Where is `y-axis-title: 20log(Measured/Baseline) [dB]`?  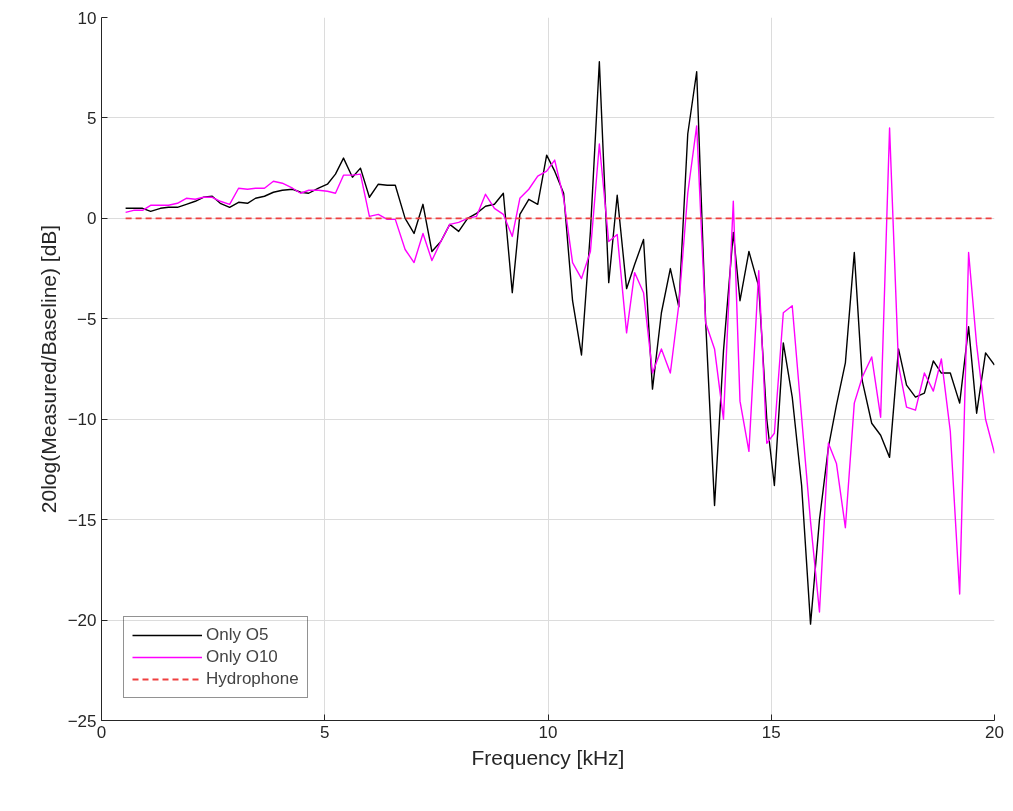 y-axis-title: 20log(Measured/Baseline) [dB] is located at coordinates (48, 369).